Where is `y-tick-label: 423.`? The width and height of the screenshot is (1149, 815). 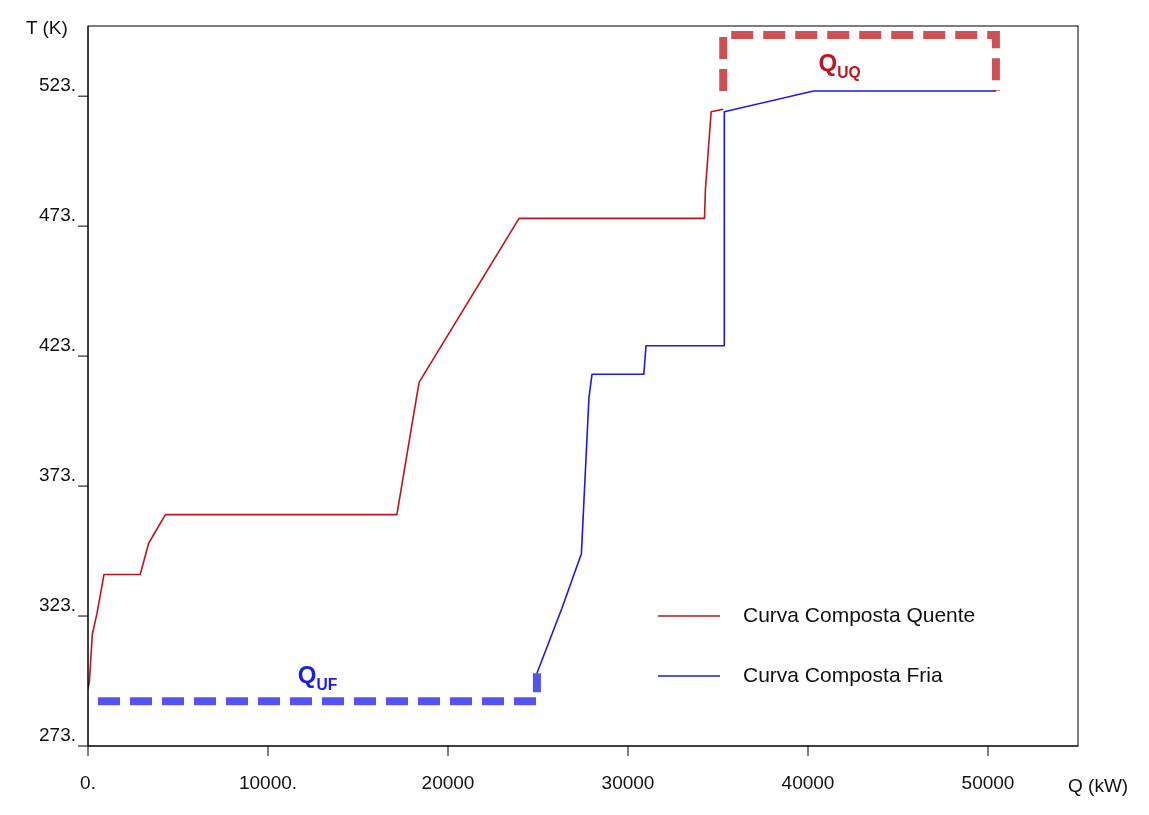
y-tick-label: 423. is located at coordinates (57, 344).